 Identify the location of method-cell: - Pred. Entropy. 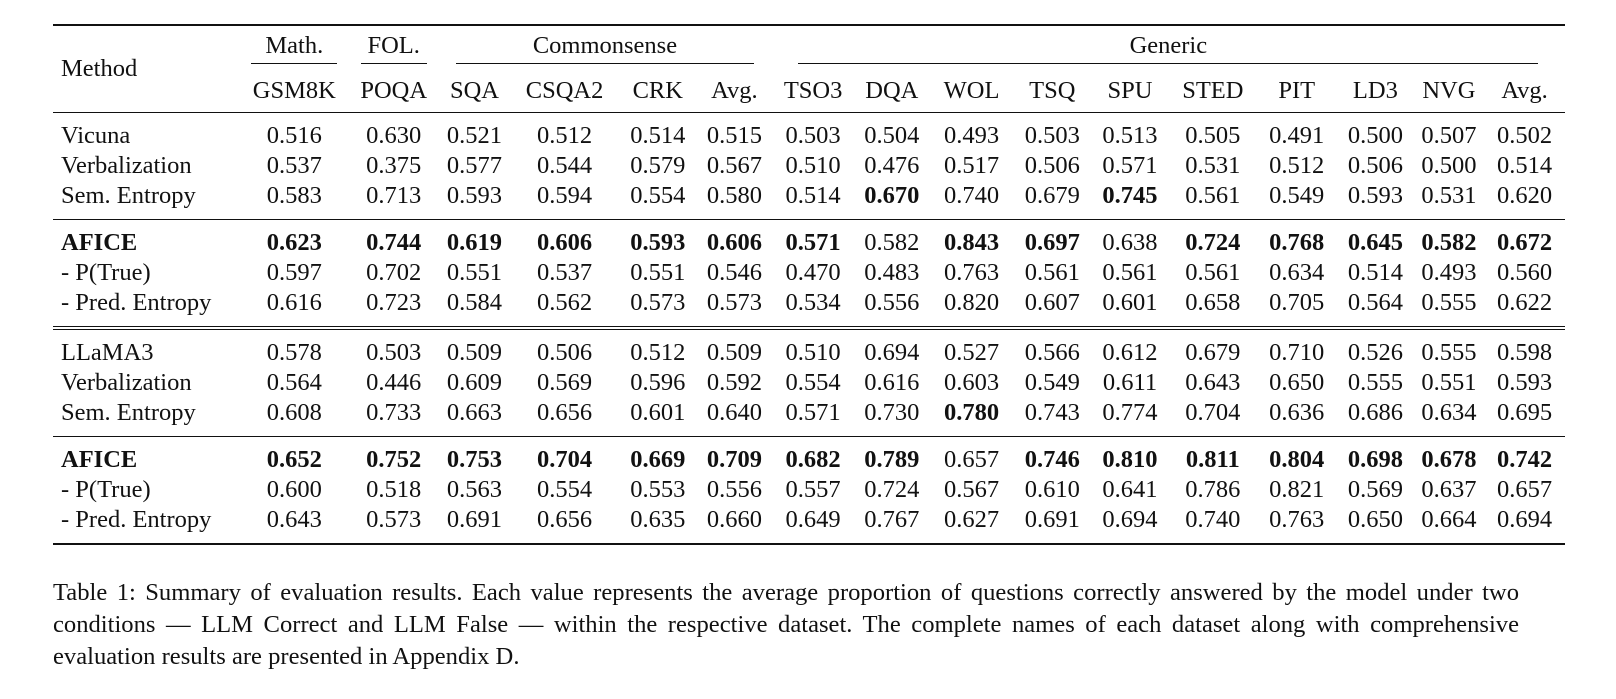
(136, 302).